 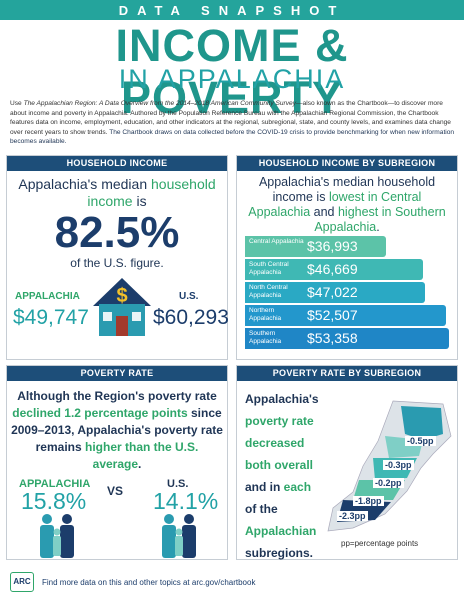 What do you see at coordinates (17, 103) in the screenshot?
I see `intro-text: Use` at bounding box center [17, 103].